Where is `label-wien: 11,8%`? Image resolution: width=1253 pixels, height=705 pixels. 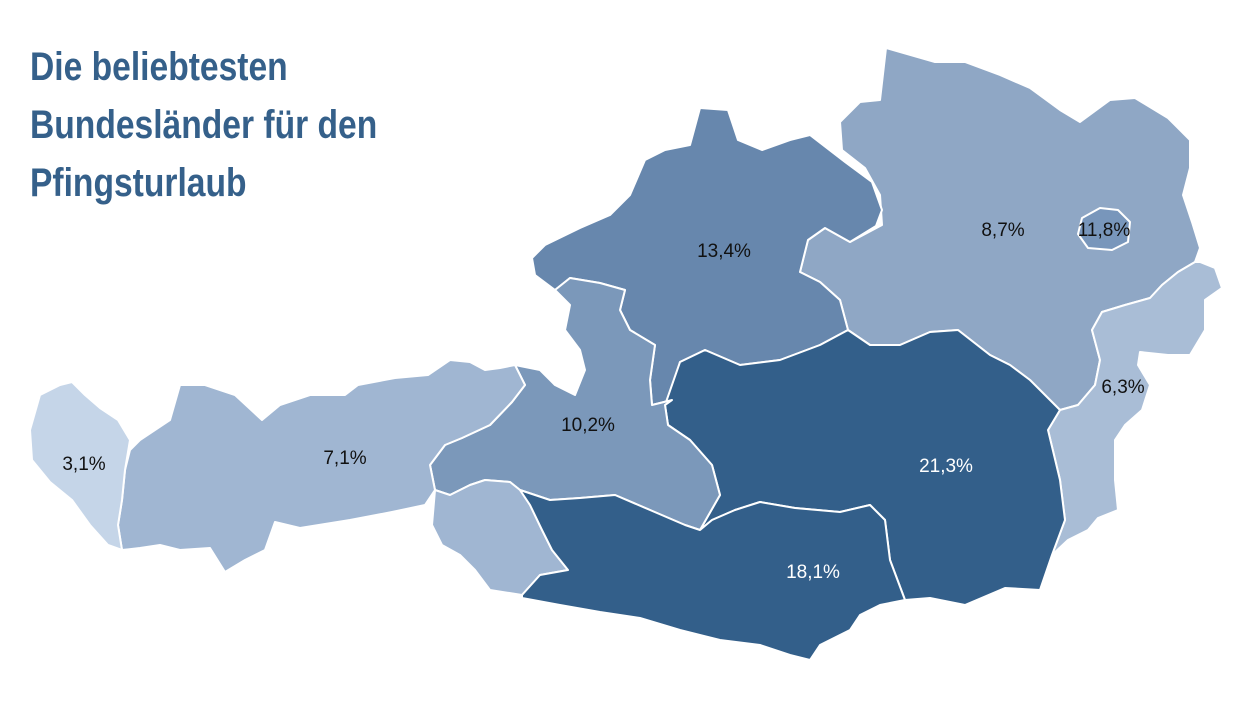
label-wien: 11,8% is located at coordinates (1104, 230).